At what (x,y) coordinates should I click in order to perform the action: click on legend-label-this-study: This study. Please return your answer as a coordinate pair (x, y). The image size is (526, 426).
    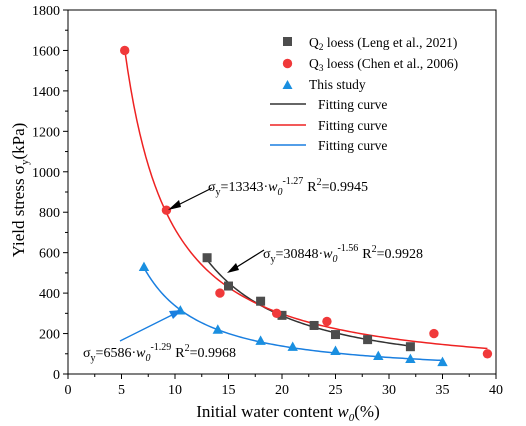
    Looking at the image, I should click on (337, 84).